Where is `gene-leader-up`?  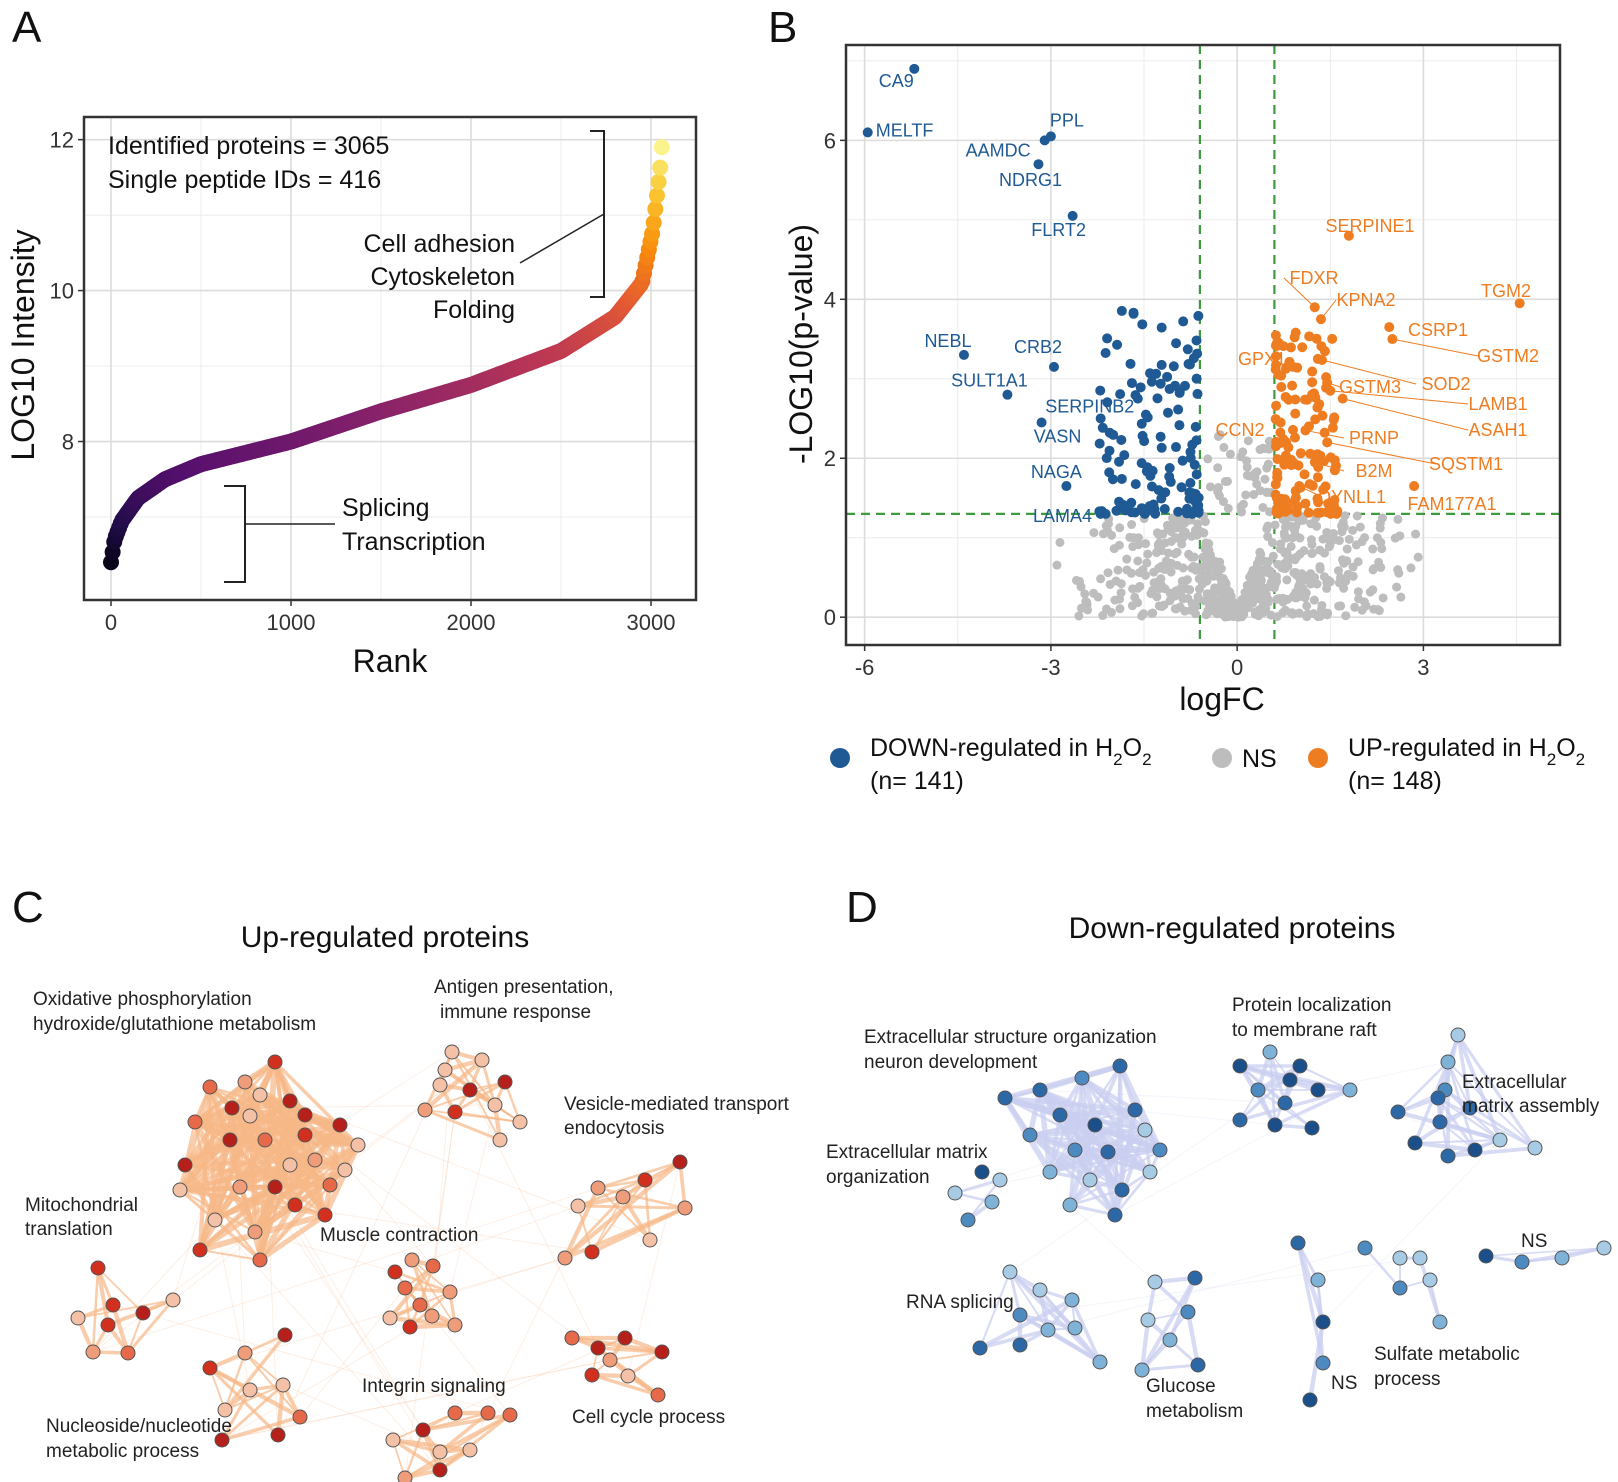
gene-leader-up is located at coordinates (1325, 434).